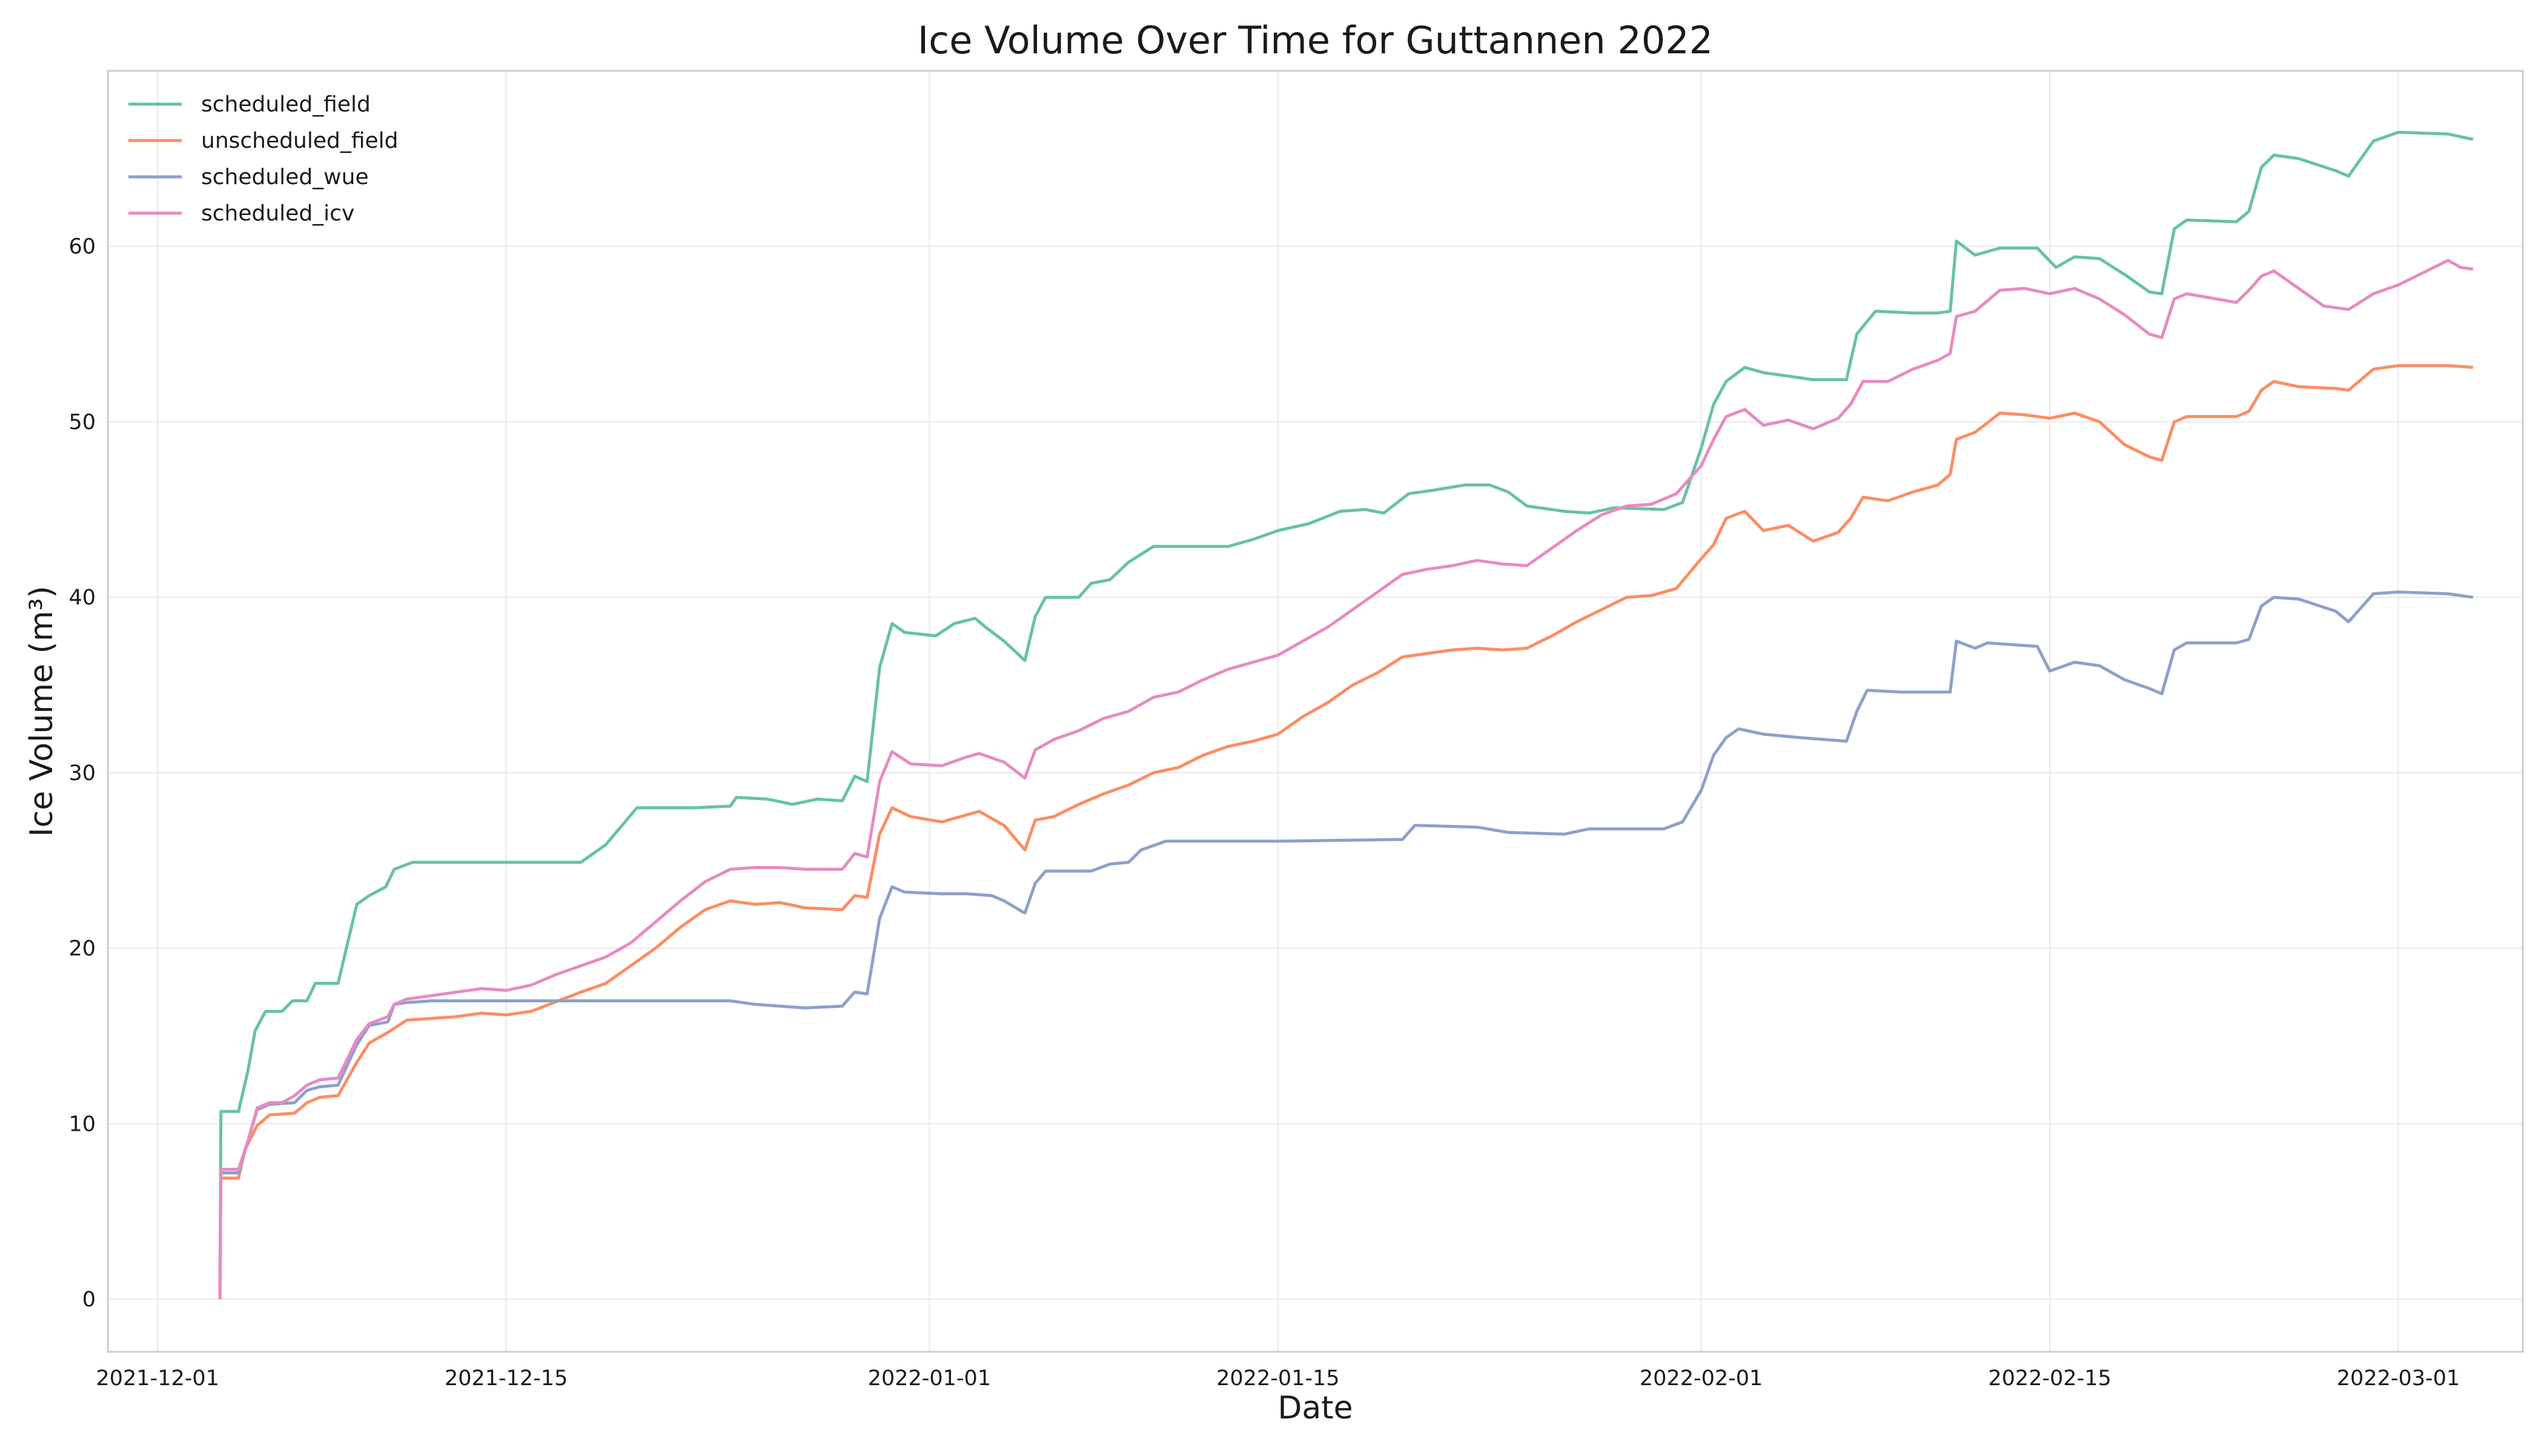 The width and height of the screenshot is (2544, 1456). Describe the element at coordinates (82, 773) in the screenshot. I see `y-tick-label: 30` at that location.